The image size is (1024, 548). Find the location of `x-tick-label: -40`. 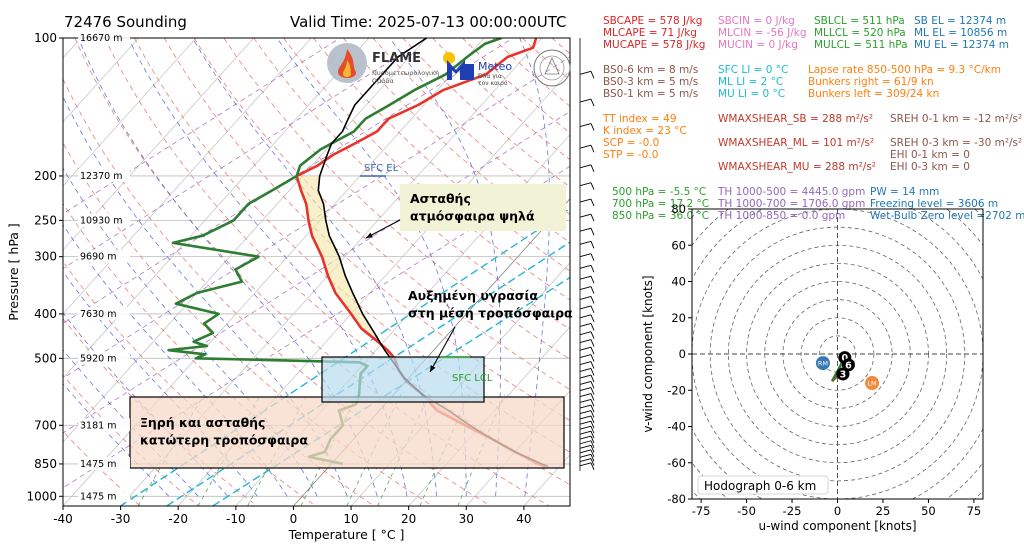

x-tick-label: -40 is located at coordinates (63, 519).